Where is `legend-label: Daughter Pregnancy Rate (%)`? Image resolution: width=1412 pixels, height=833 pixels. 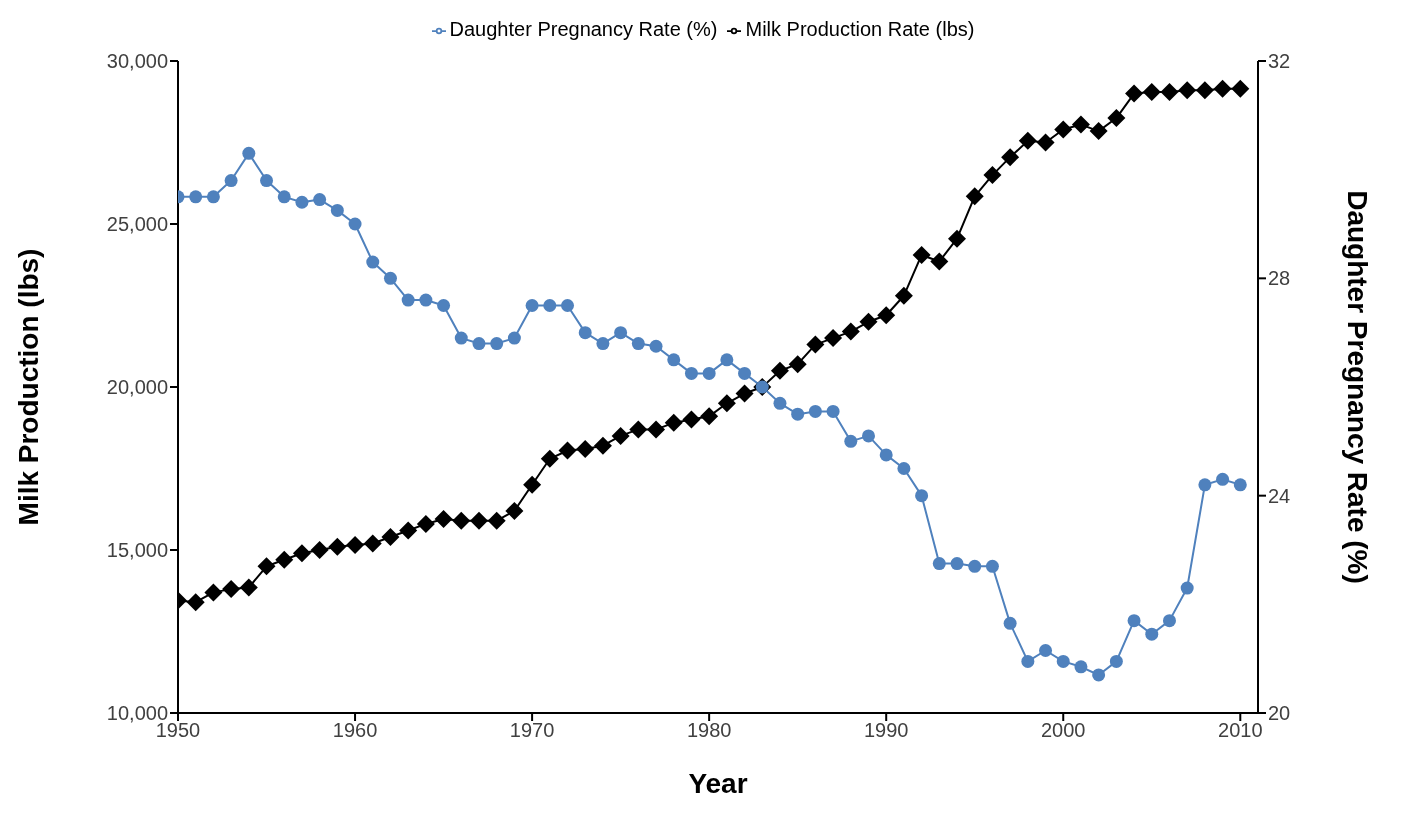 legend-label: Daughter Pregnancy Rate (%) is located at coordinates (583, 29).